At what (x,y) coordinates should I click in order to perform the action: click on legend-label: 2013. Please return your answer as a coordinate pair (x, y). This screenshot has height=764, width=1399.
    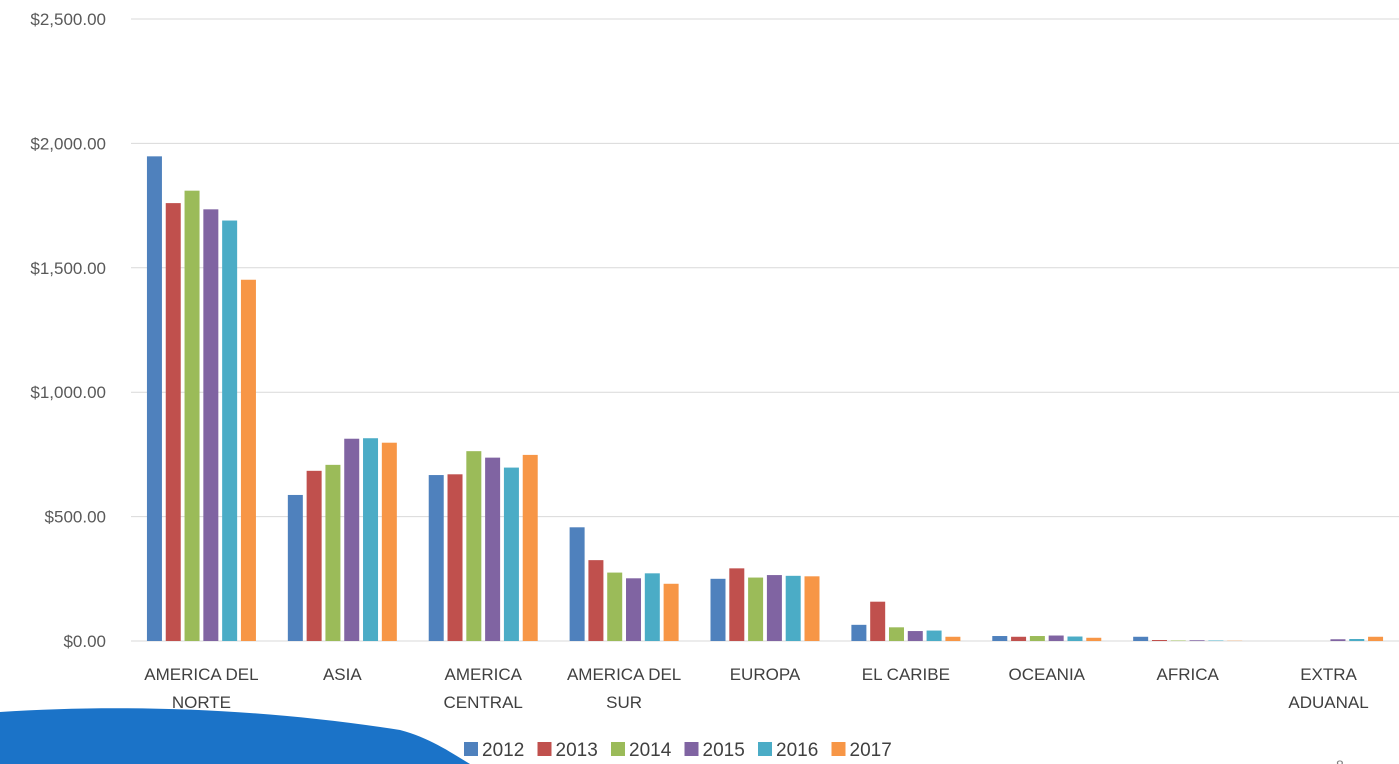
    Looking at the image, I should click on (577, 750).